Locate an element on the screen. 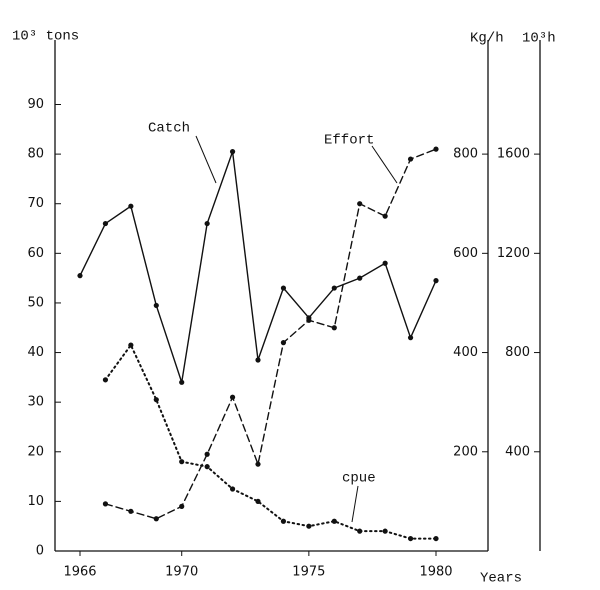 The height and width of the screenshot is (590, 600). y-tick-label: 50 is located at coordinates (35, 302).